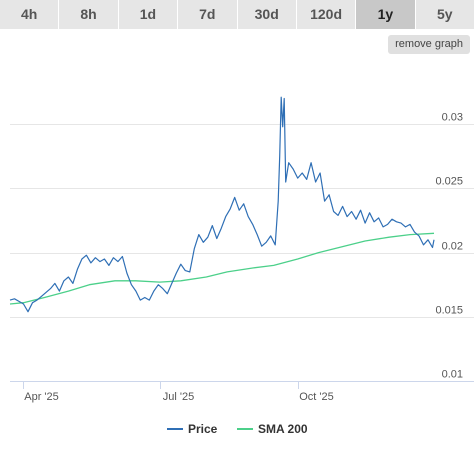 The width and height of the screenshot is (474, 455). I want to click on legend-item-price: Price, so click(192, 429).